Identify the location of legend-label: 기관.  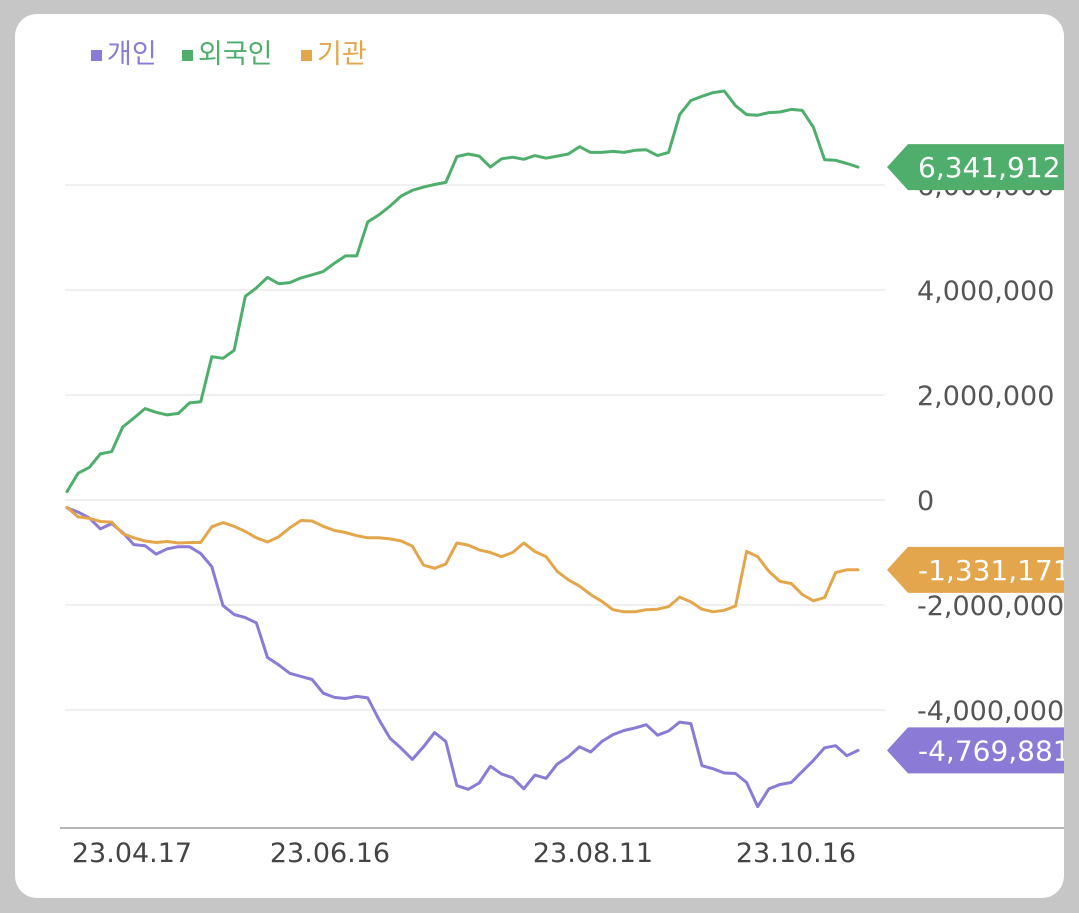
(342, 54).